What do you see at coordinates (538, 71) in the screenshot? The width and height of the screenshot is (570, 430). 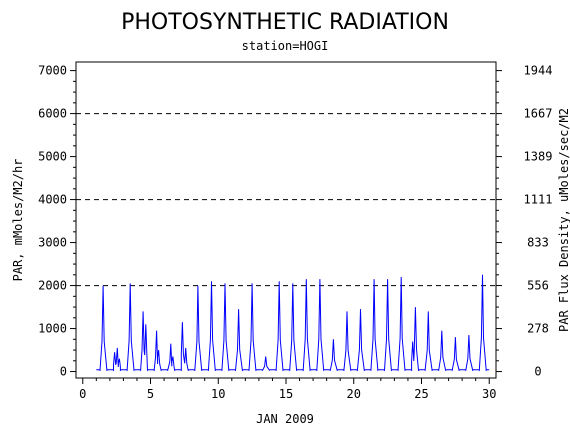 I see `y-tick-label-right: 1944` at bounding box center [538, 71].